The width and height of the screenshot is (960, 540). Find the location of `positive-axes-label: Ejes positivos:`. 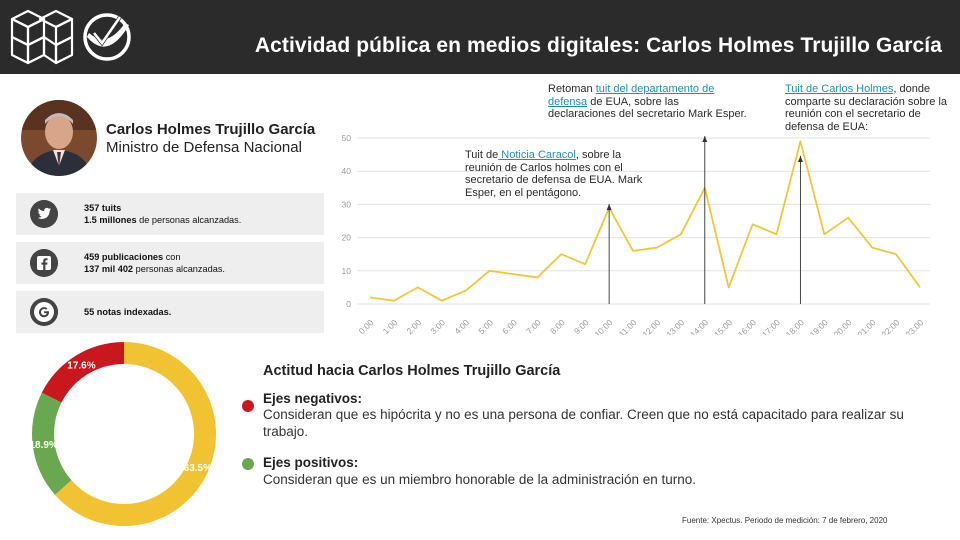

positive-axes-label: Ejes positivos: is located at coordinates (311, 462).